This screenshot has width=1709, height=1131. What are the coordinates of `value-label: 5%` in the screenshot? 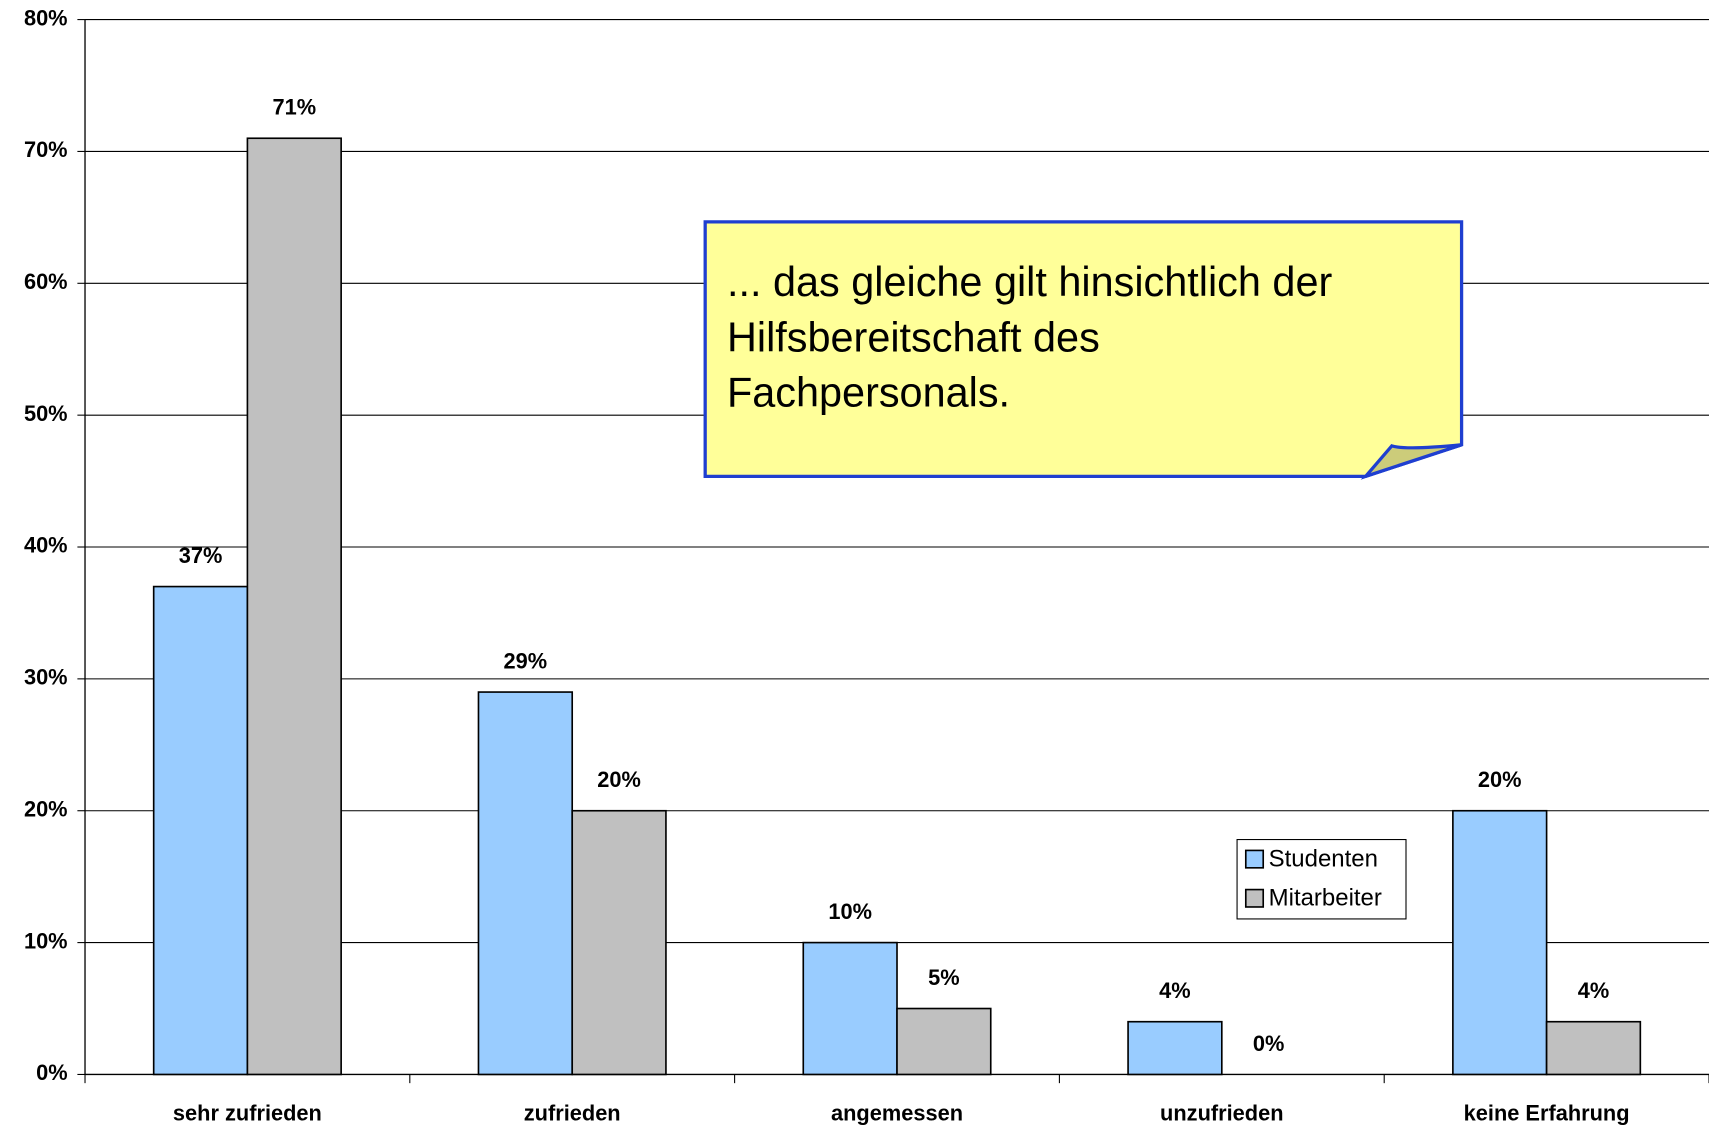 It's located at (944, 977).